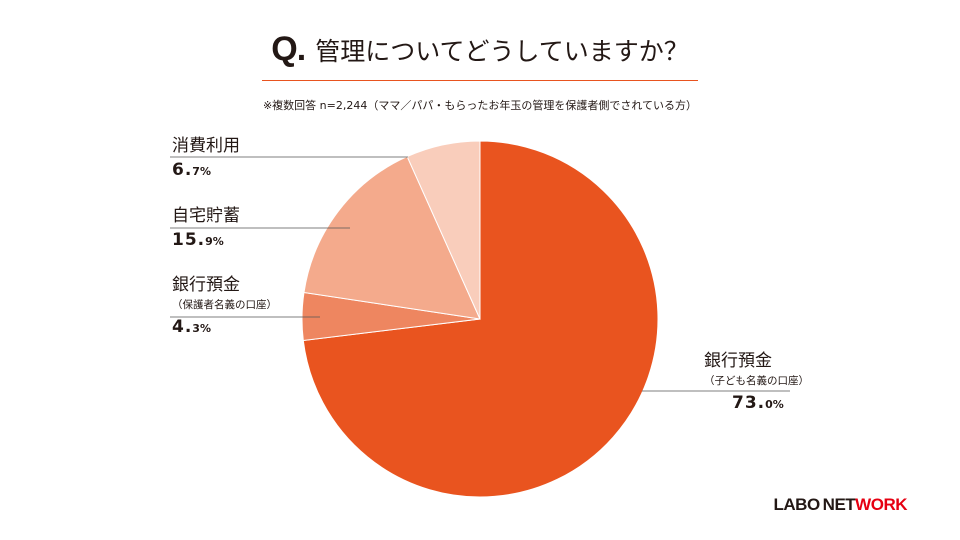 The image size is (960, 540). Describe the element at coordinates (206, 216) in the screenshot. I see `slice-2-label: 自宅貯蓄` at that location.